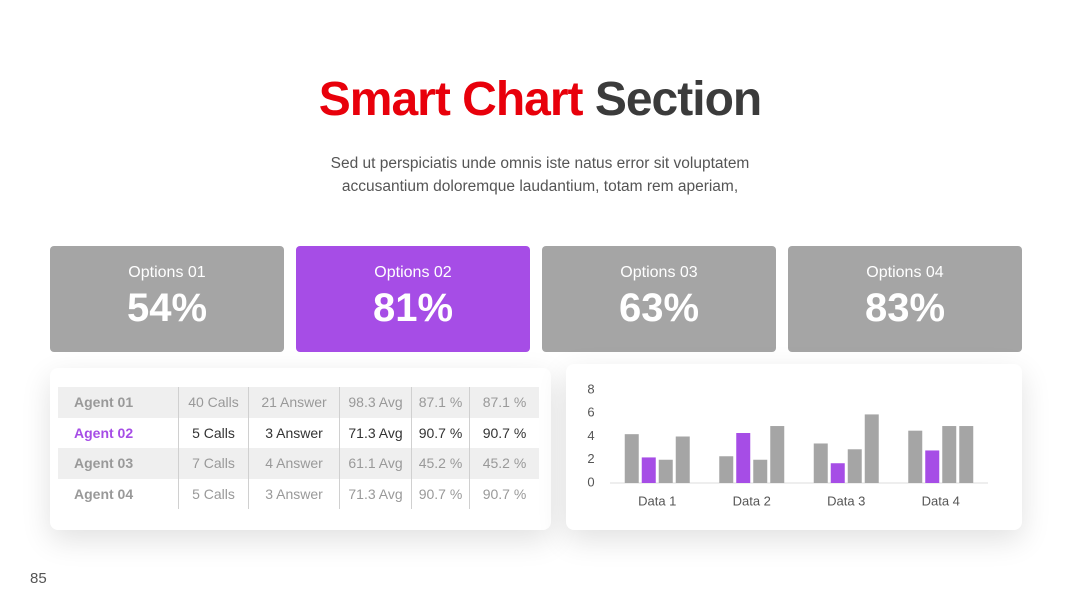 The width and height of the screenshot is (1080, 608). Describe the element at coordinates (294, 402) in the screenshot. I see `table-cell: 21 Answer` at that location.